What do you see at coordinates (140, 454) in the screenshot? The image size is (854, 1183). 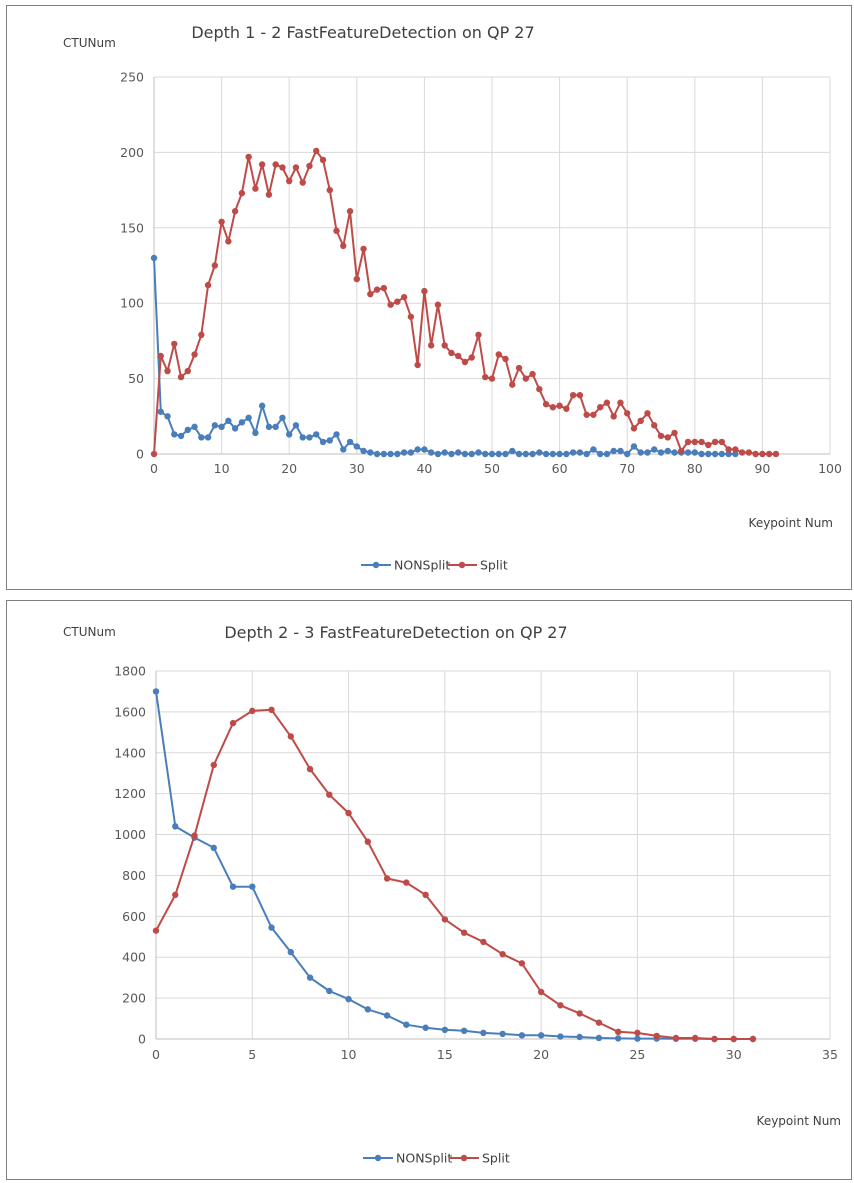 I see `y-tick-label: 0` at bounding box center [140, 454].